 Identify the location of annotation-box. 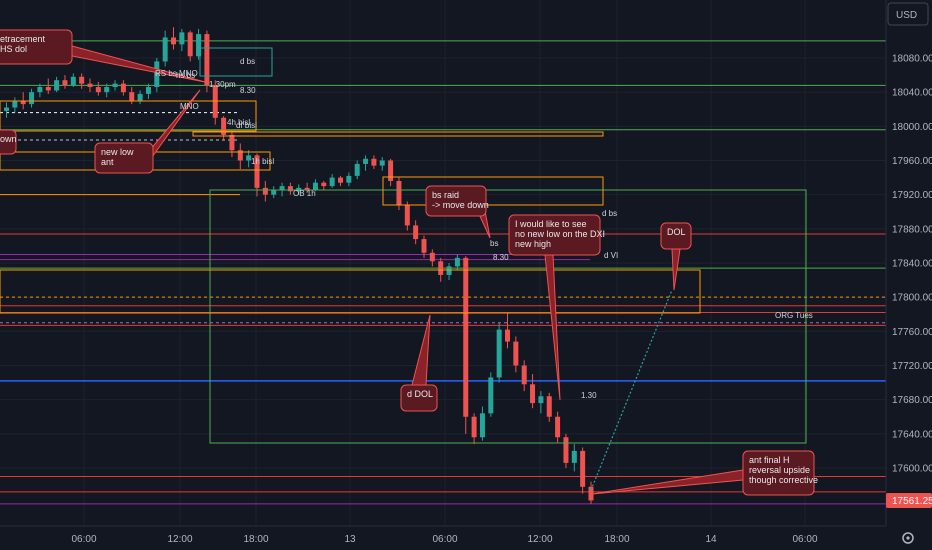
(554, 235).